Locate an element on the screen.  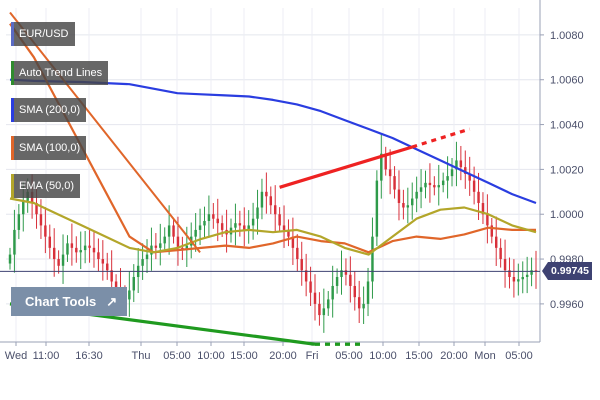
legend-item-sma100: SMA (100,0) is located at coordinates (49, 148).